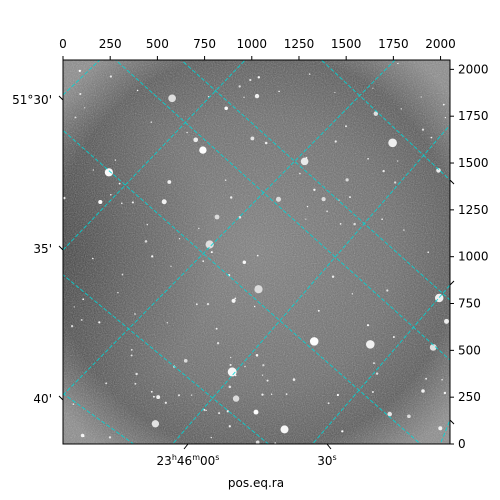 The height and width of the screenshot is (500, 500). What do you see at coordinates (299, 44) in the screenshot?
I see `x-top-tick-label: 1250` at bounding box center [299, 44].